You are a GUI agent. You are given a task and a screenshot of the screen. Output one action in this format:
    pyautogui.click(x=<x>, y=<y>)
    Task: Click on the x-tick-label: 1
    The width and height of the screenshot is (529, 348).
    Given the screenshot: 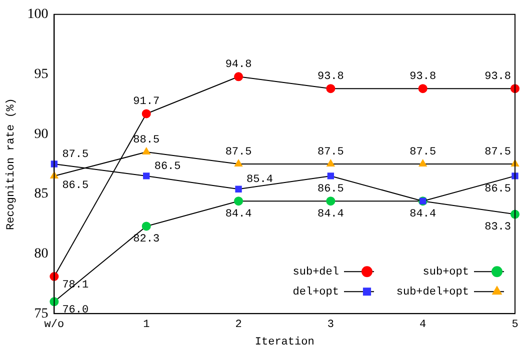 What is the action you would take?
    pyautogui.click(x=146, y=325)
    